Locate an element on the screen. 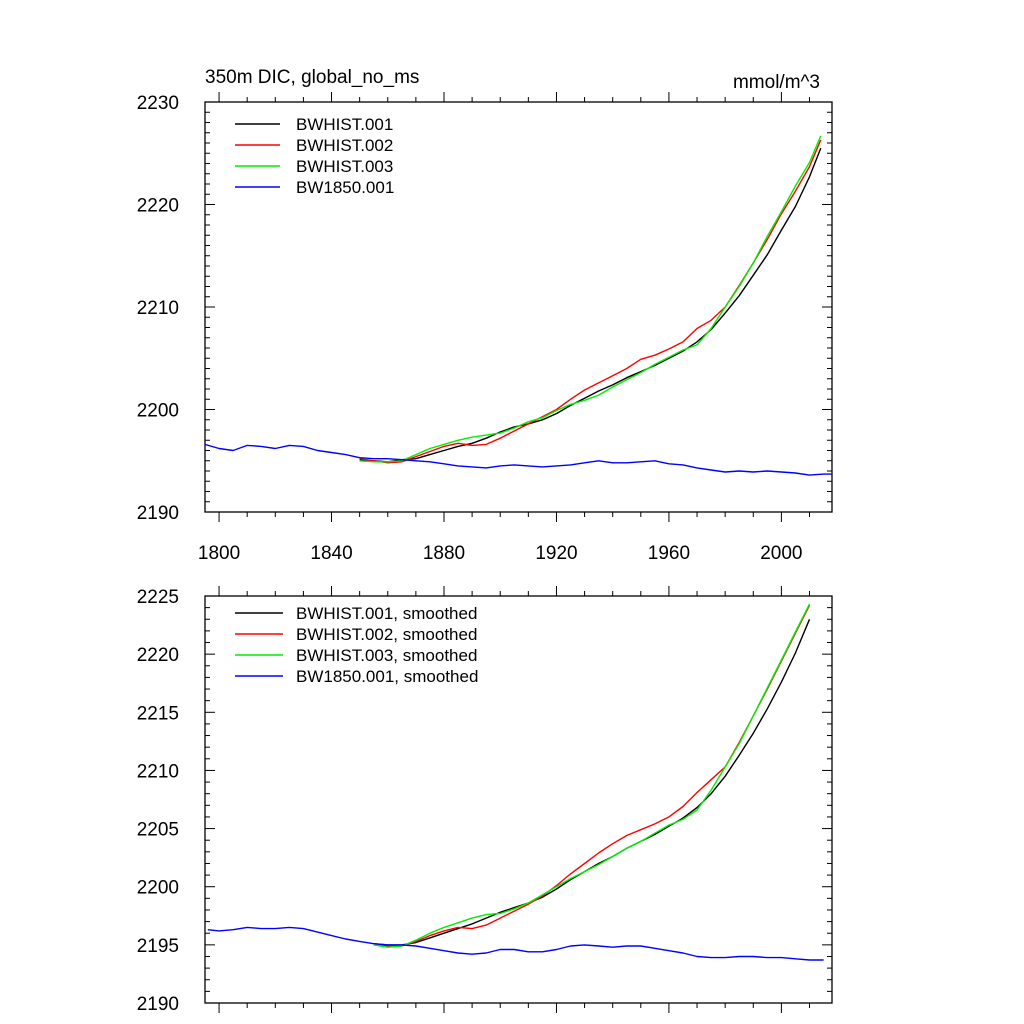 The width and height of the screenshot is (1024, 1024). legend-label: BWHIST.001, smoothed is located at coordinates (386, 613).